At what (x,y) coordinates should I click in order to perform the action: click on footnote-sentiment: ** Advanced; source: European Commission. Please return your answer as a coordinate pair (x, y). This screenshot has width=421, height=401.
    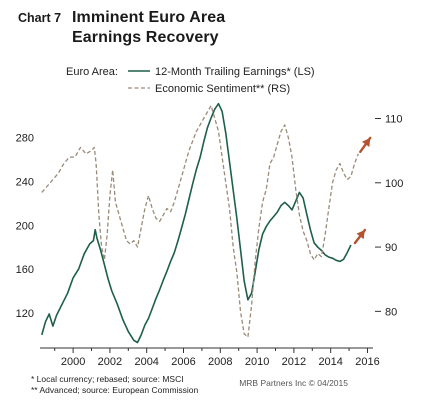
    Looking at the image, I should click on (115, 390).